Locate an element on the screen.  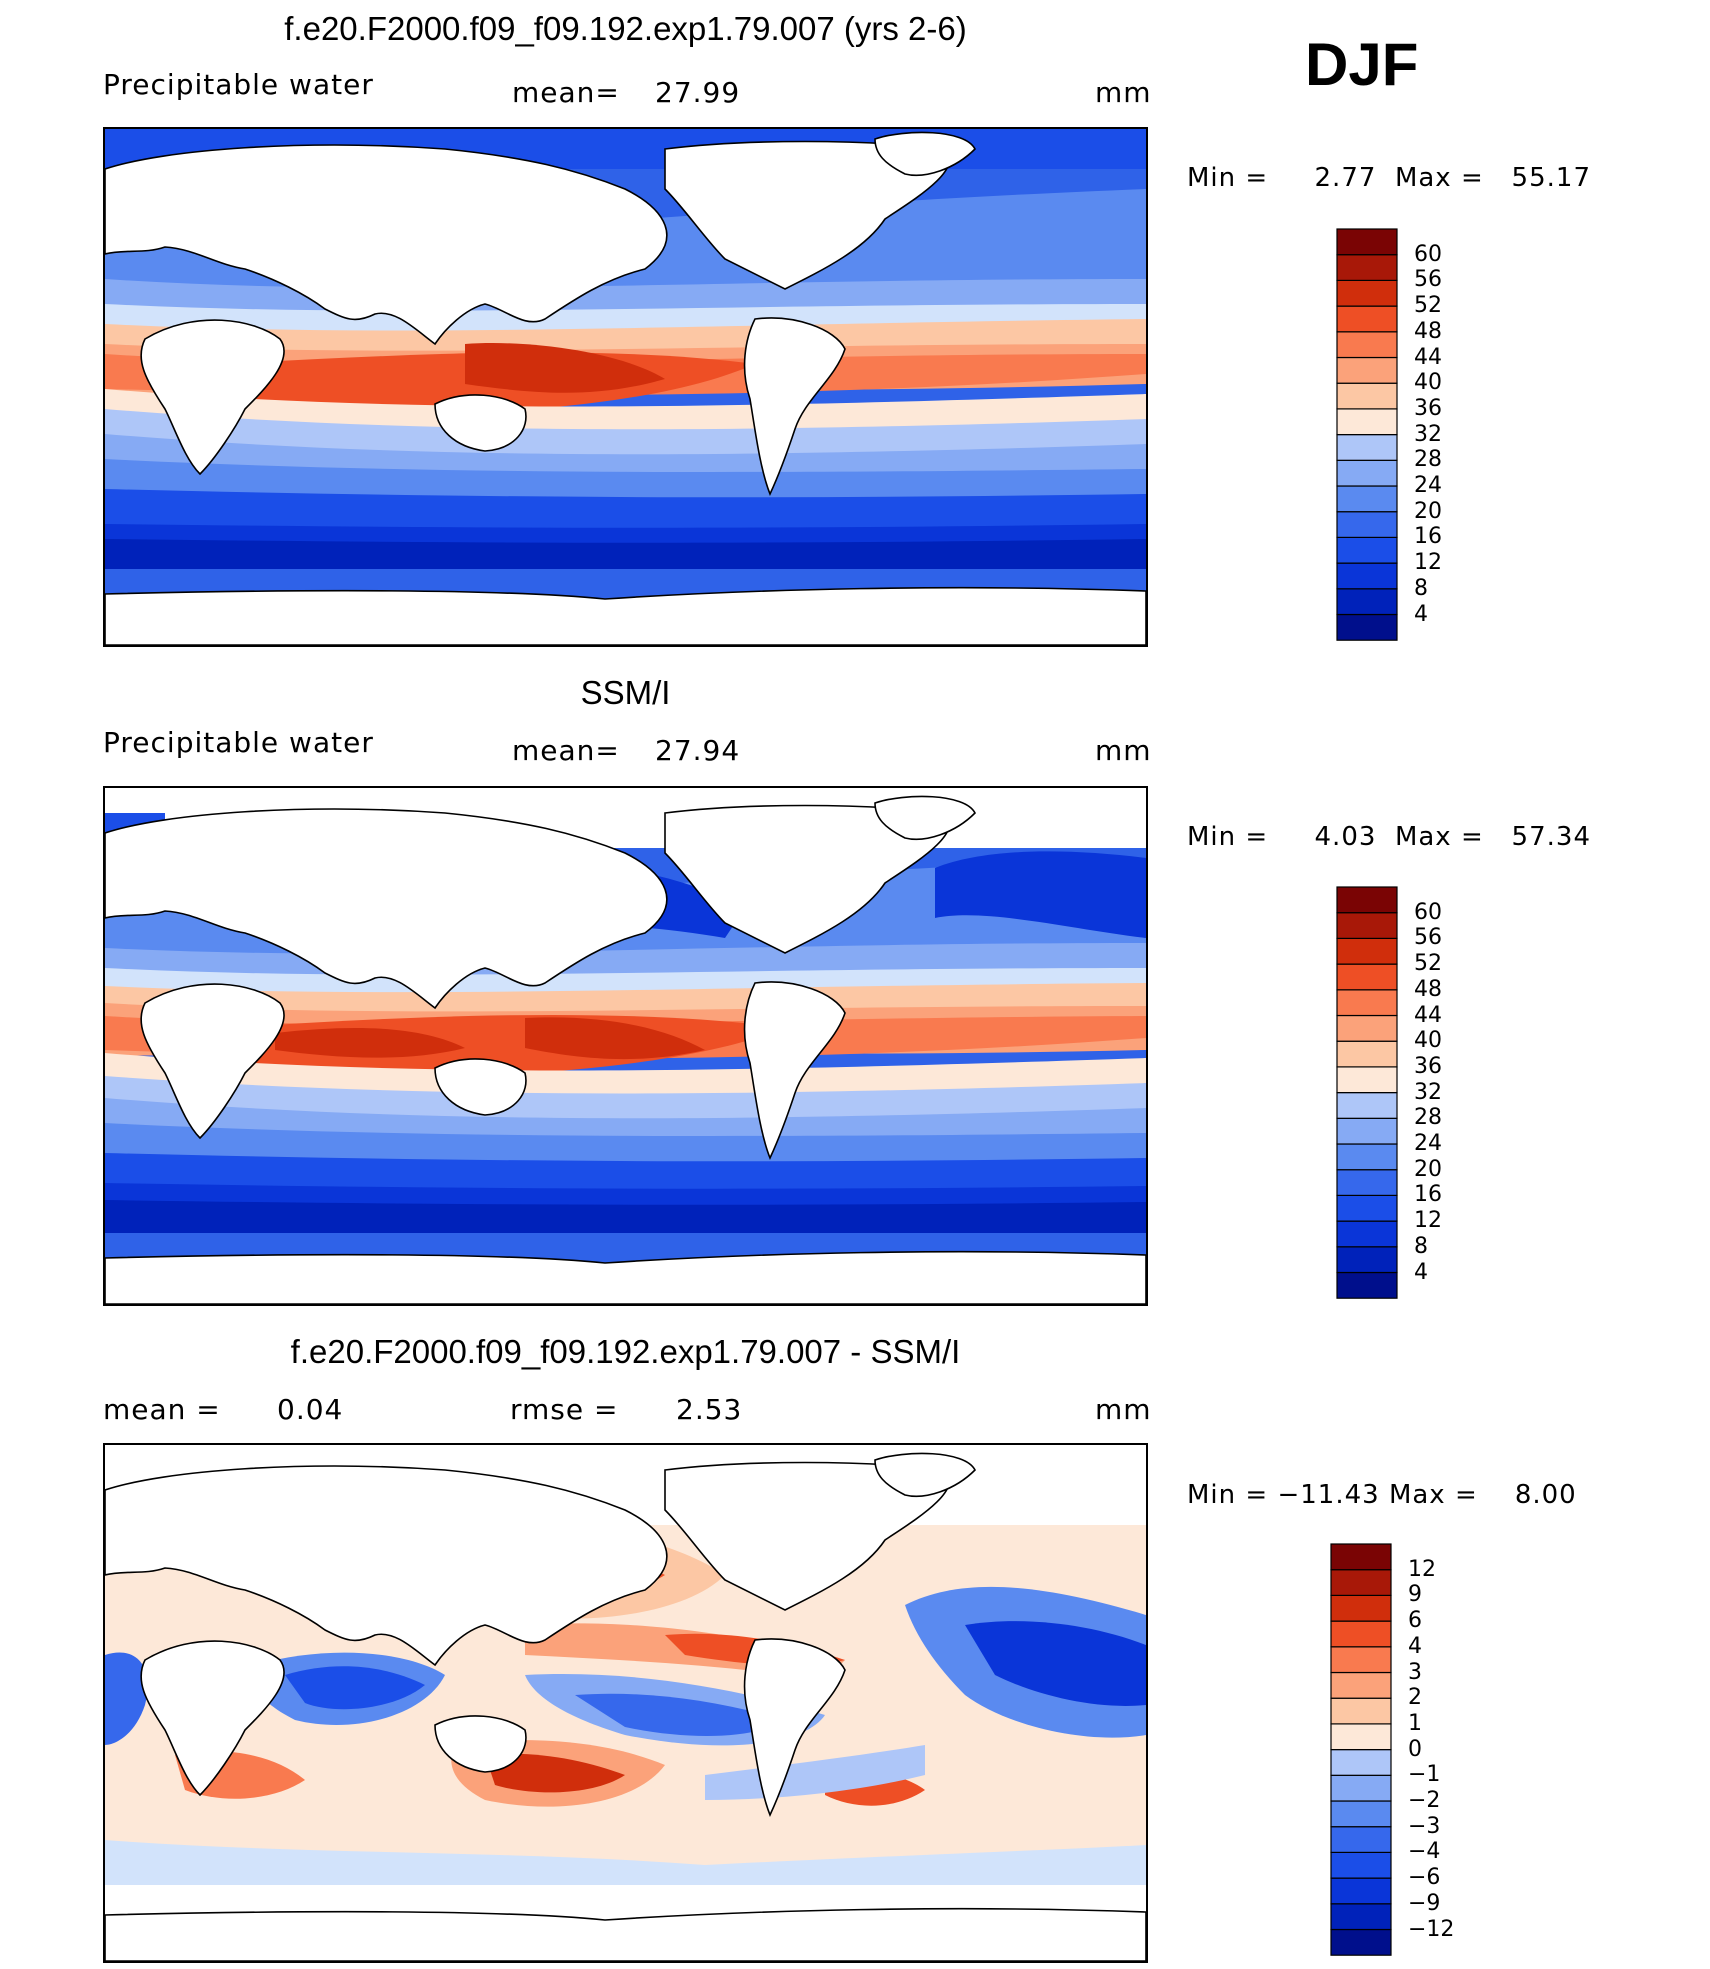
colorbar-2-label: 24 is located at coordinates (1428, 1143).